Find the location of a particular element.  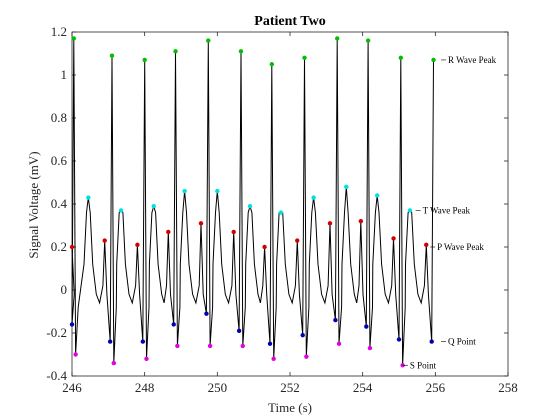

annotation-label: P Wave Peak is located at coordinates (460, 247).